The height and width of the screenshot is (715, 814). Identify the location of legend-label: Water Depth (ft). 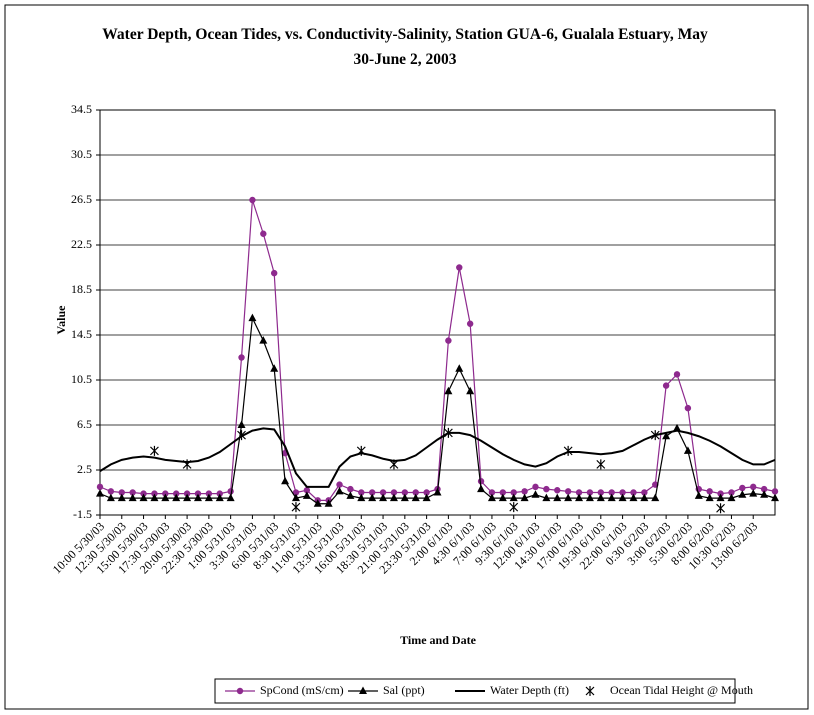
(529, 690).